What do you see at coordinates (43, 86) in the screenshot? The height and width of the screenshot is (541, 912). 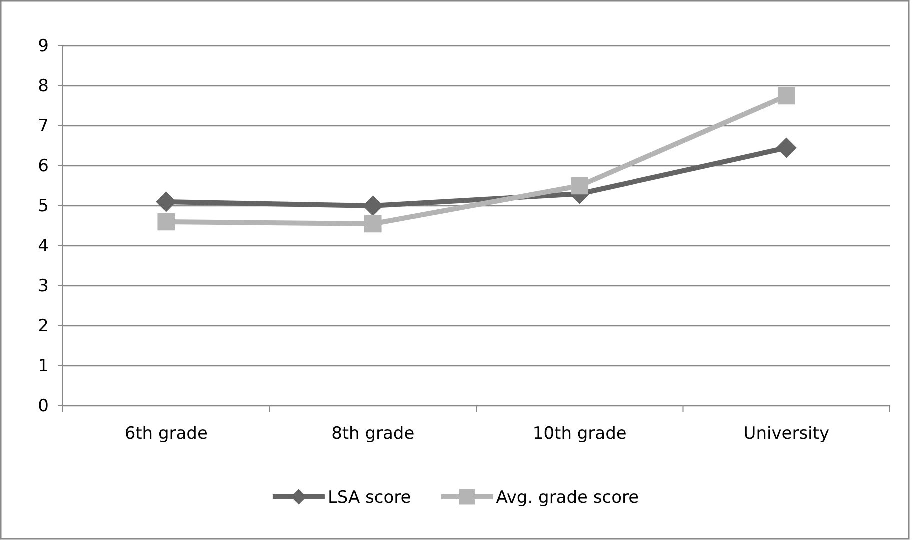 I see `y-tick-label: 8` at bounding box center [43, 86].